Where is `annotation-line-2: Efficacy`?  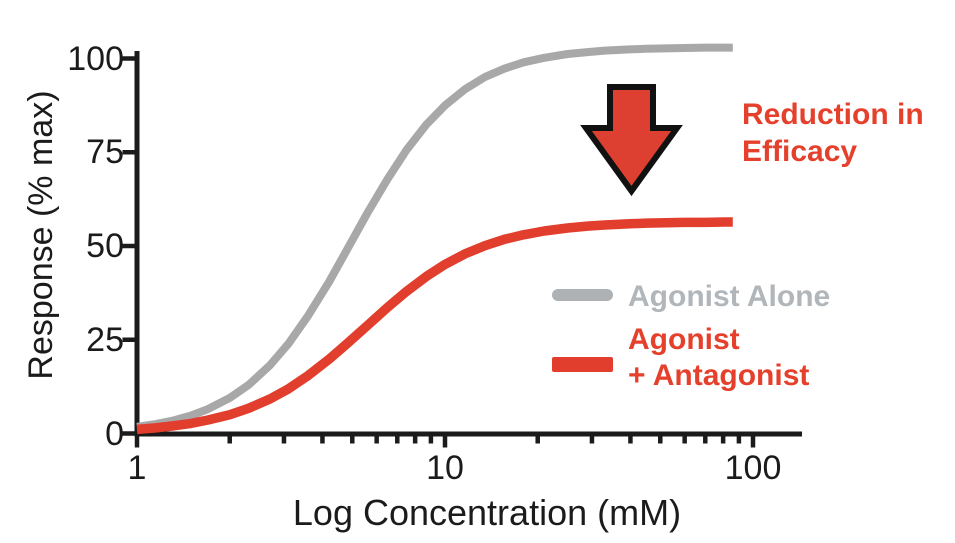 annotation-line-2: Efficacy is located at coordinates (800, 151).